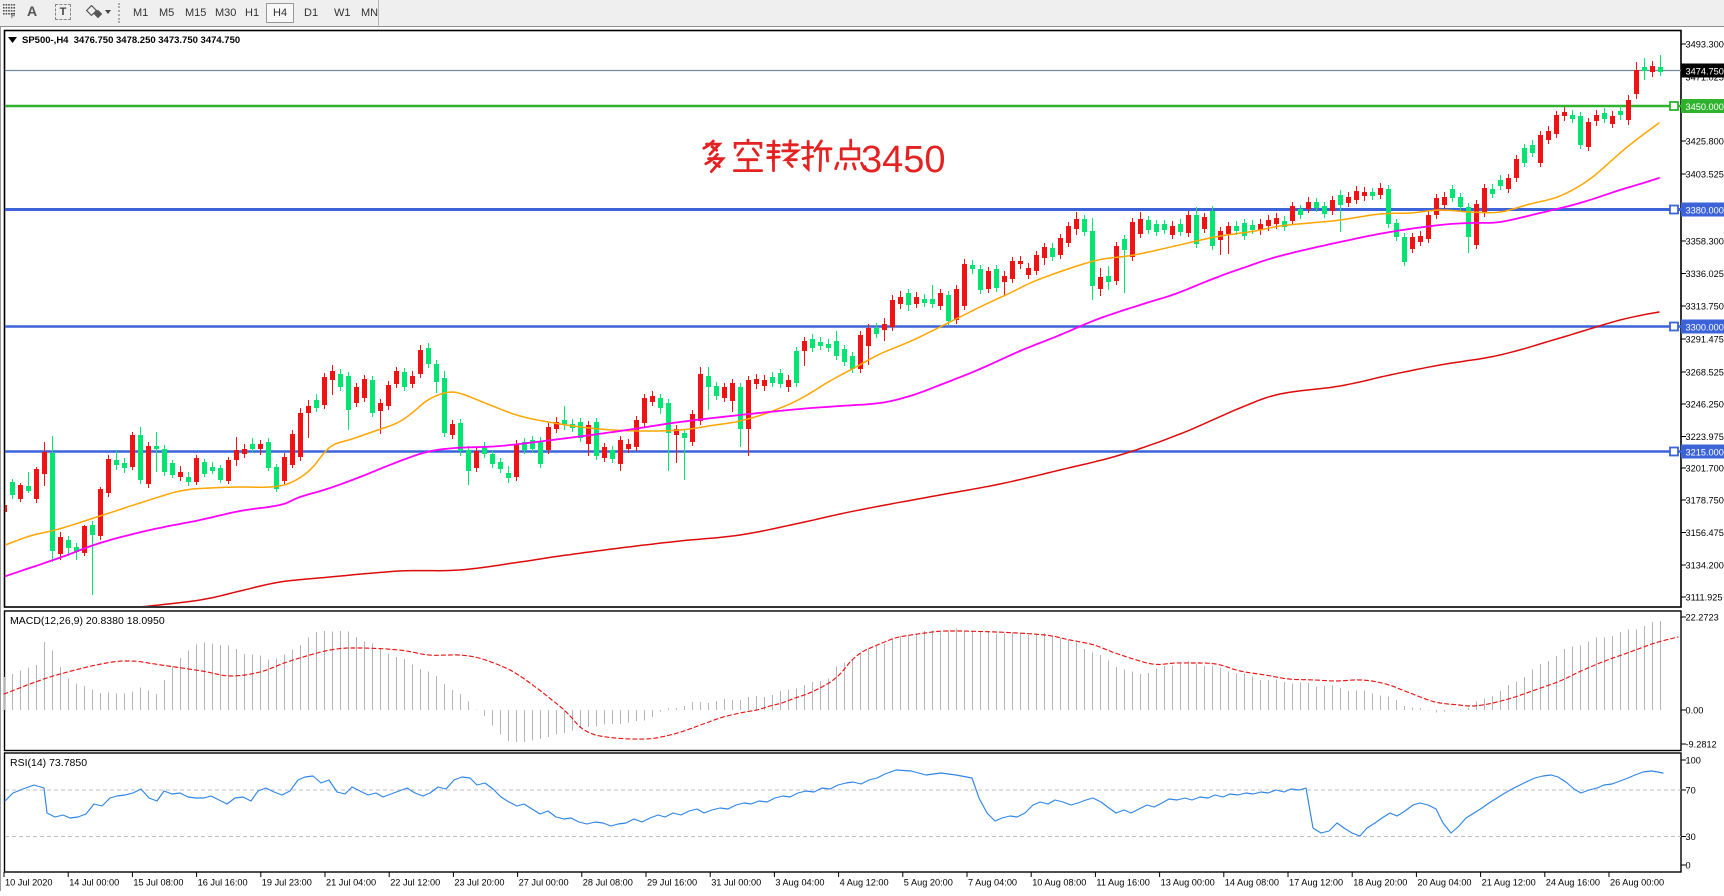 The width and height of the screenshot is (1724, 896). I want to click on svg-text: 14 Aug 08:00, so click(1252, 883).